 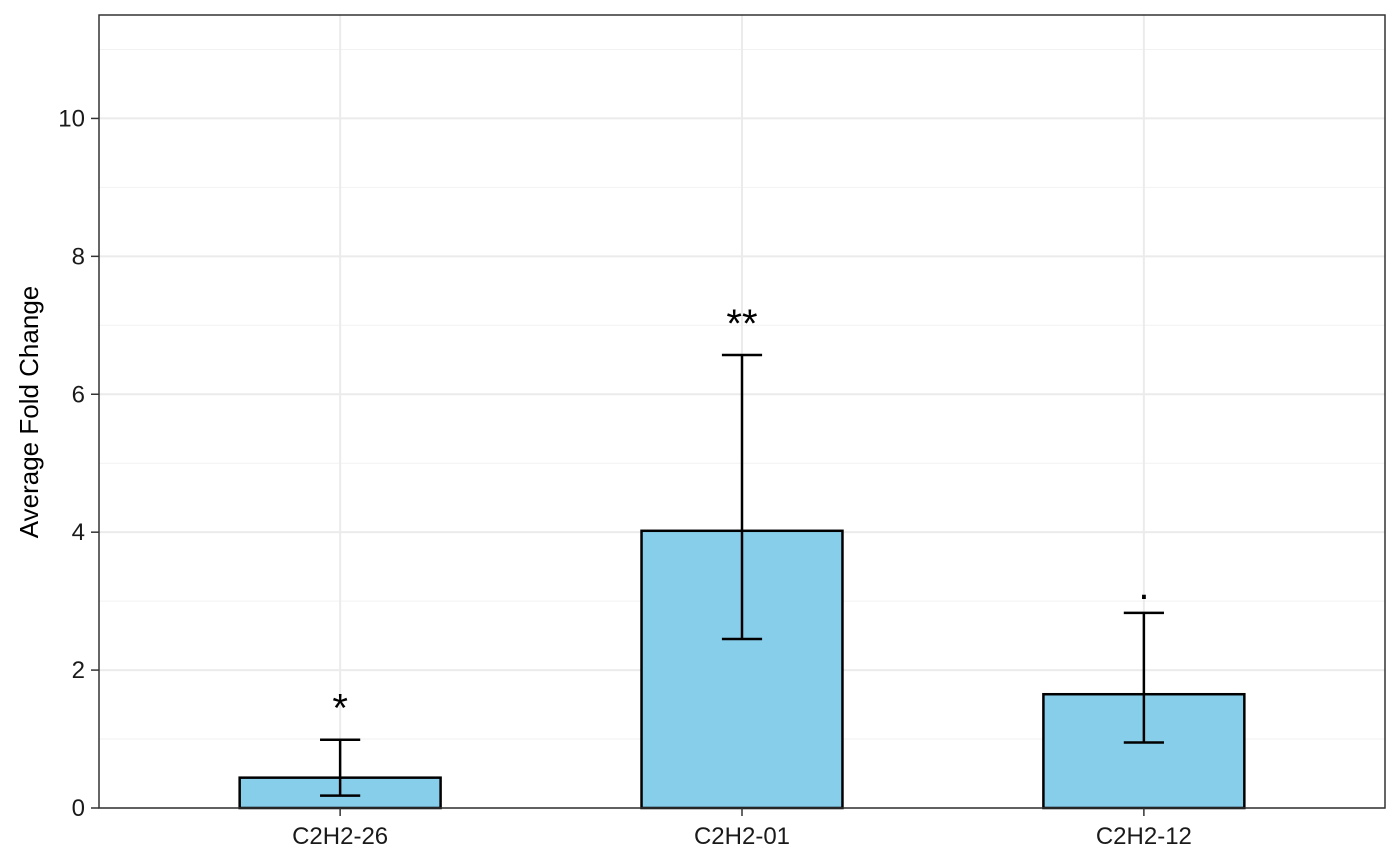 I want to click on y-axis-title: Average Fold Change, so click(x=29, y=412).